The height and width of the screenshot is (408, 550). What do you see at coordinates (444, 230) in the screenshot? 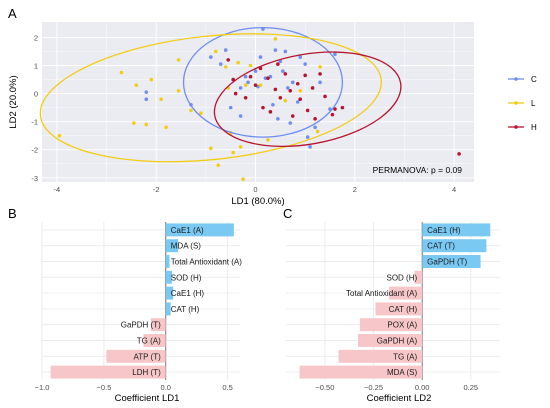
I see `bar-label: CaE1 (H)` at bounding box center [444, 230].